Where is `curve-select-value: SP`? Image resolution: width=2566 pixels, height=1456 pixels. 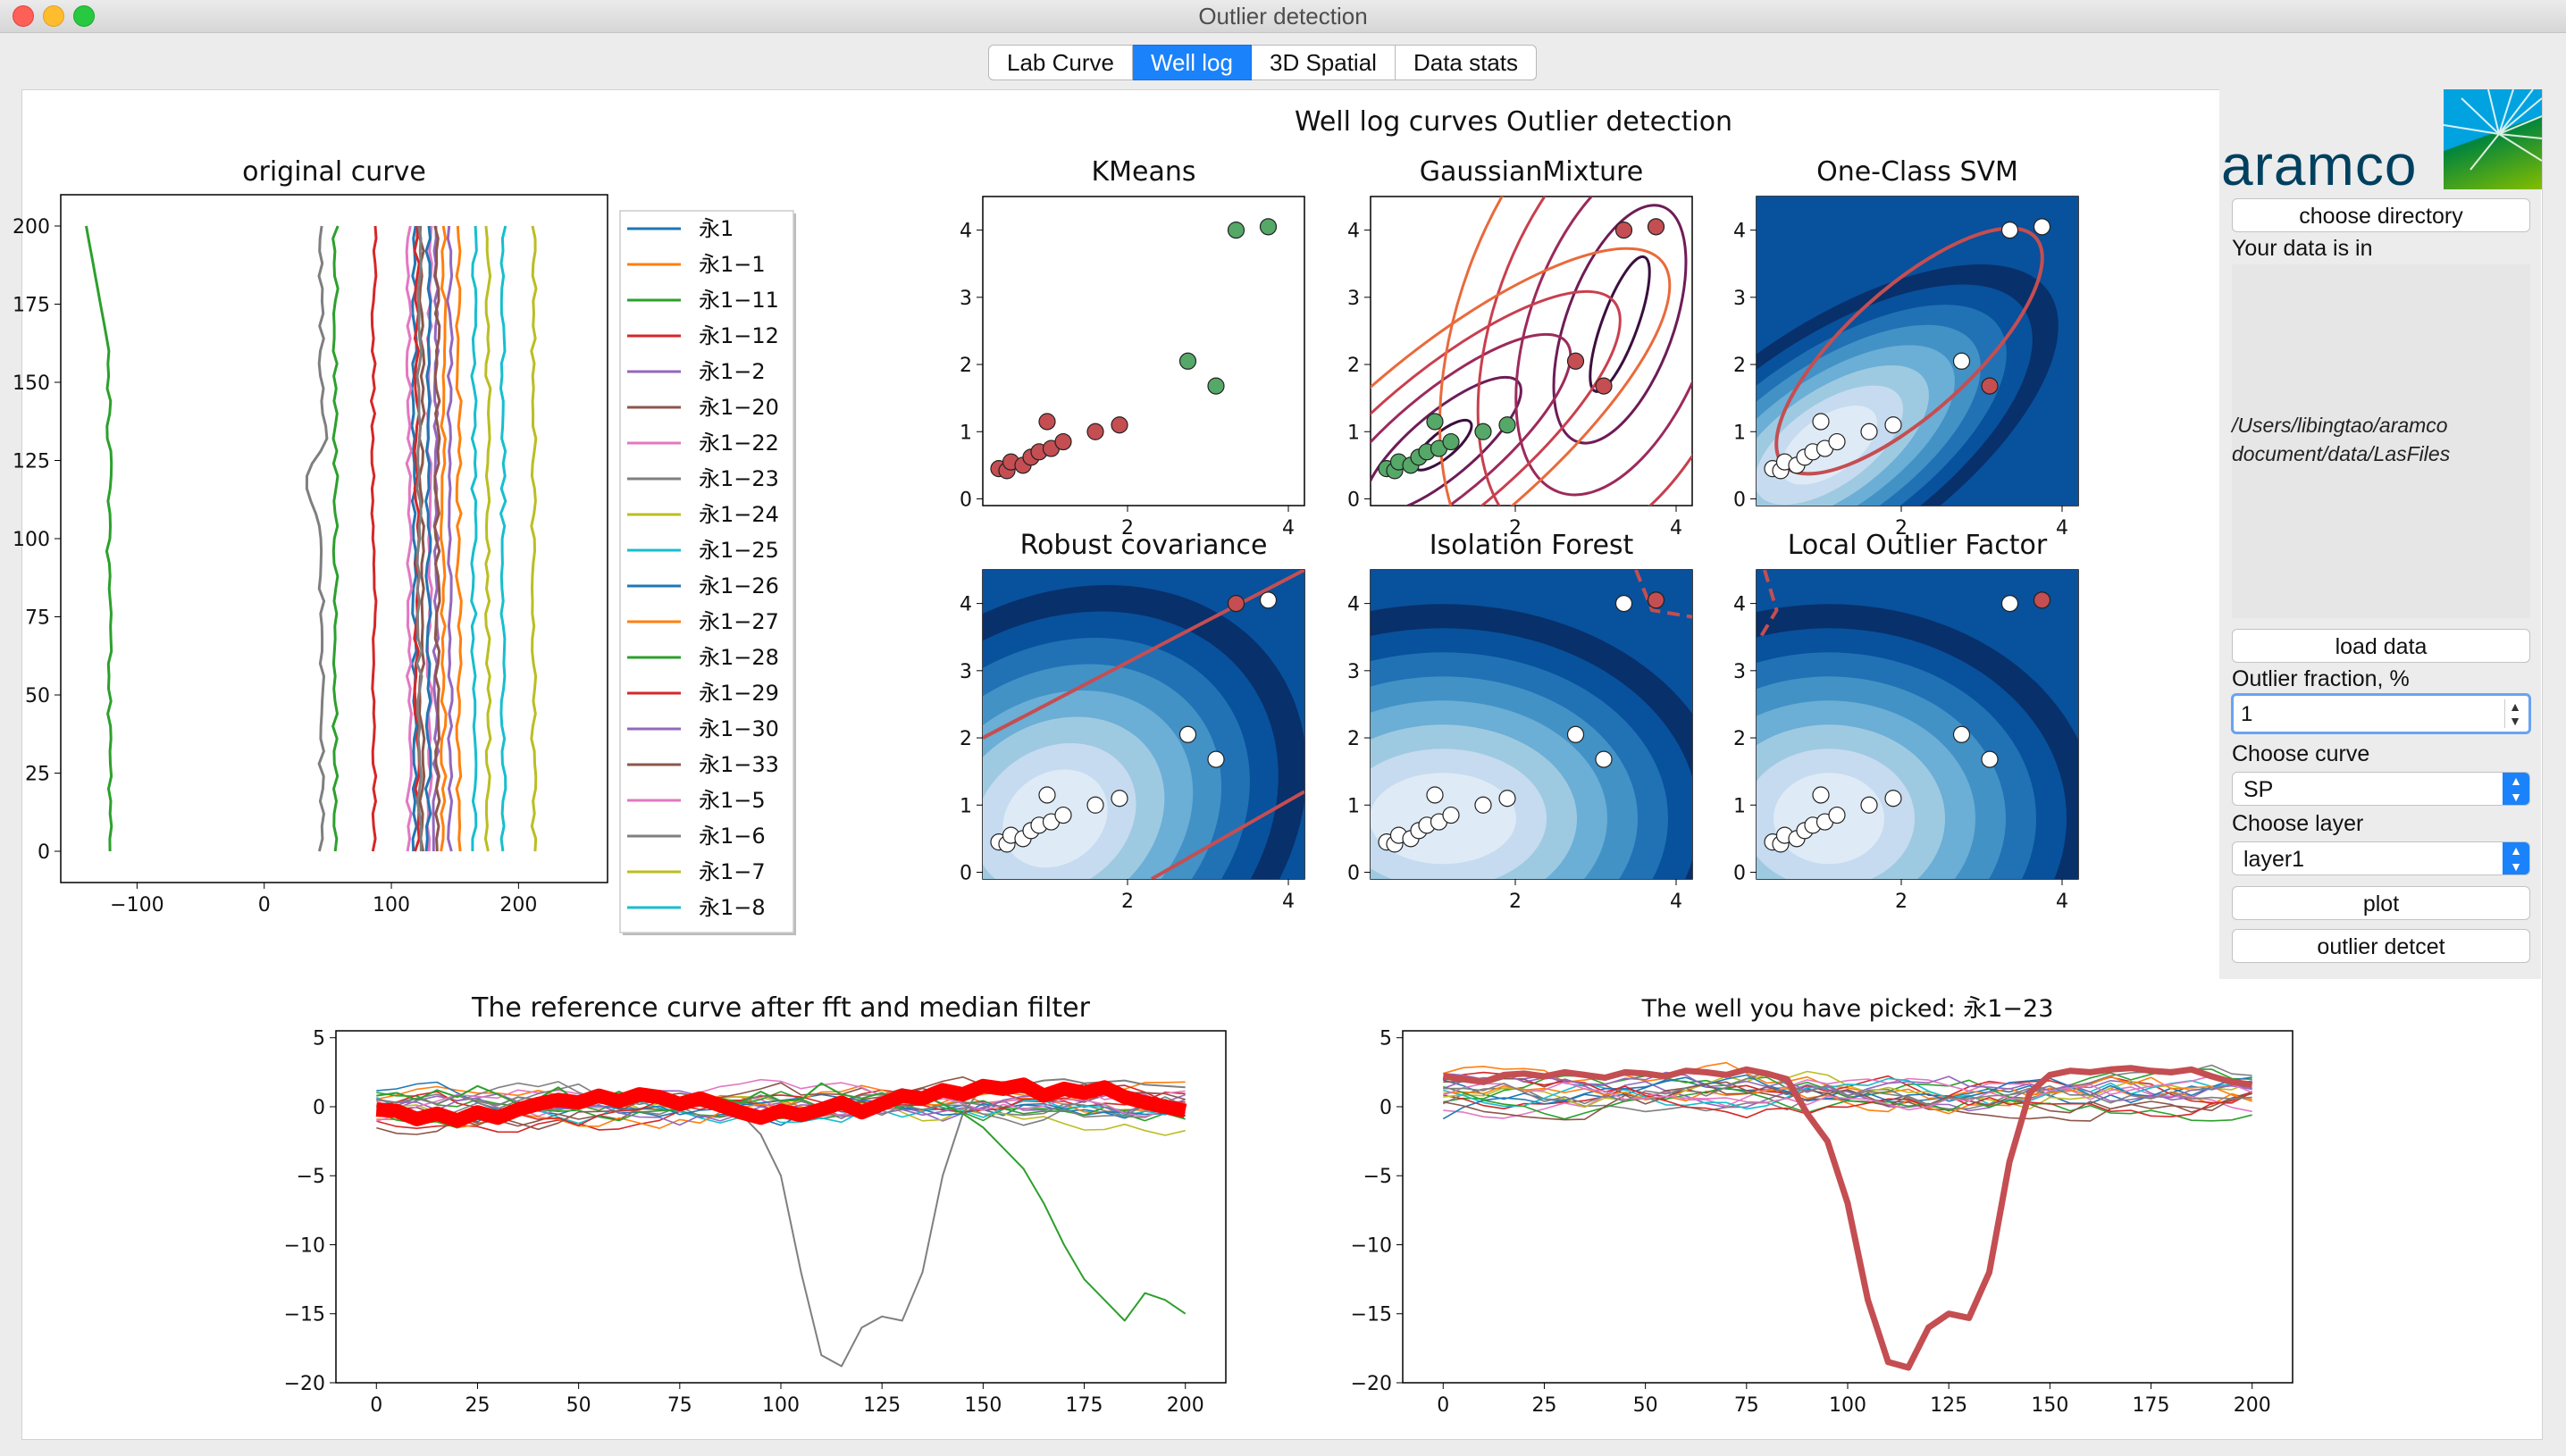
curve-select-value: SP is located at coordinates (2259, 789).